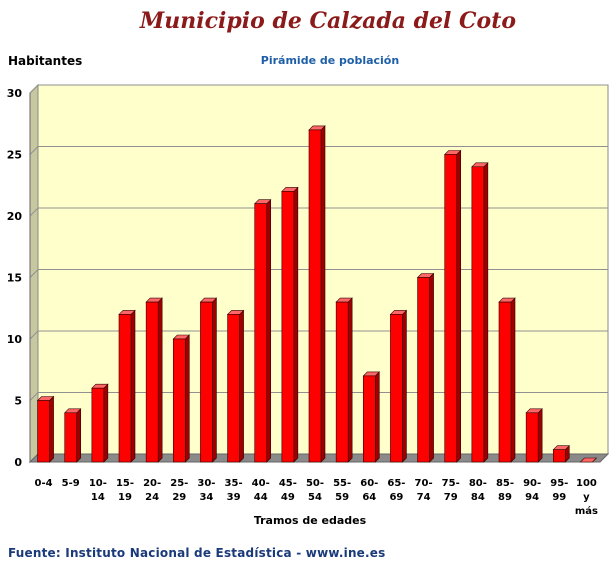 The image size is (616, 567). I want to click on x-tick-label: 45-49, so click(288, 490).